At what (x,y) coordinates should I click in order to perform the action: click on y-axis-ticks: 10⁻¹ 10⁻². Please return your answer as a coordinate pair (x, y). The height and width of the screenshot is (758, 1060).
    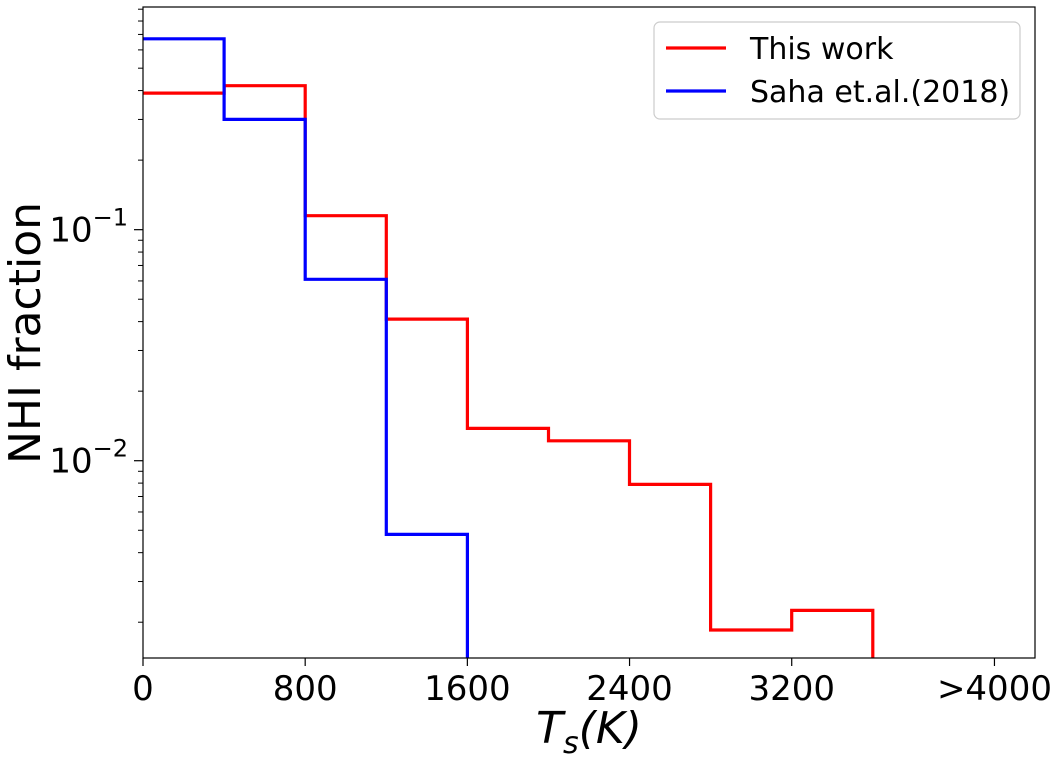
    Looking at the image, I should click on (96, 343).